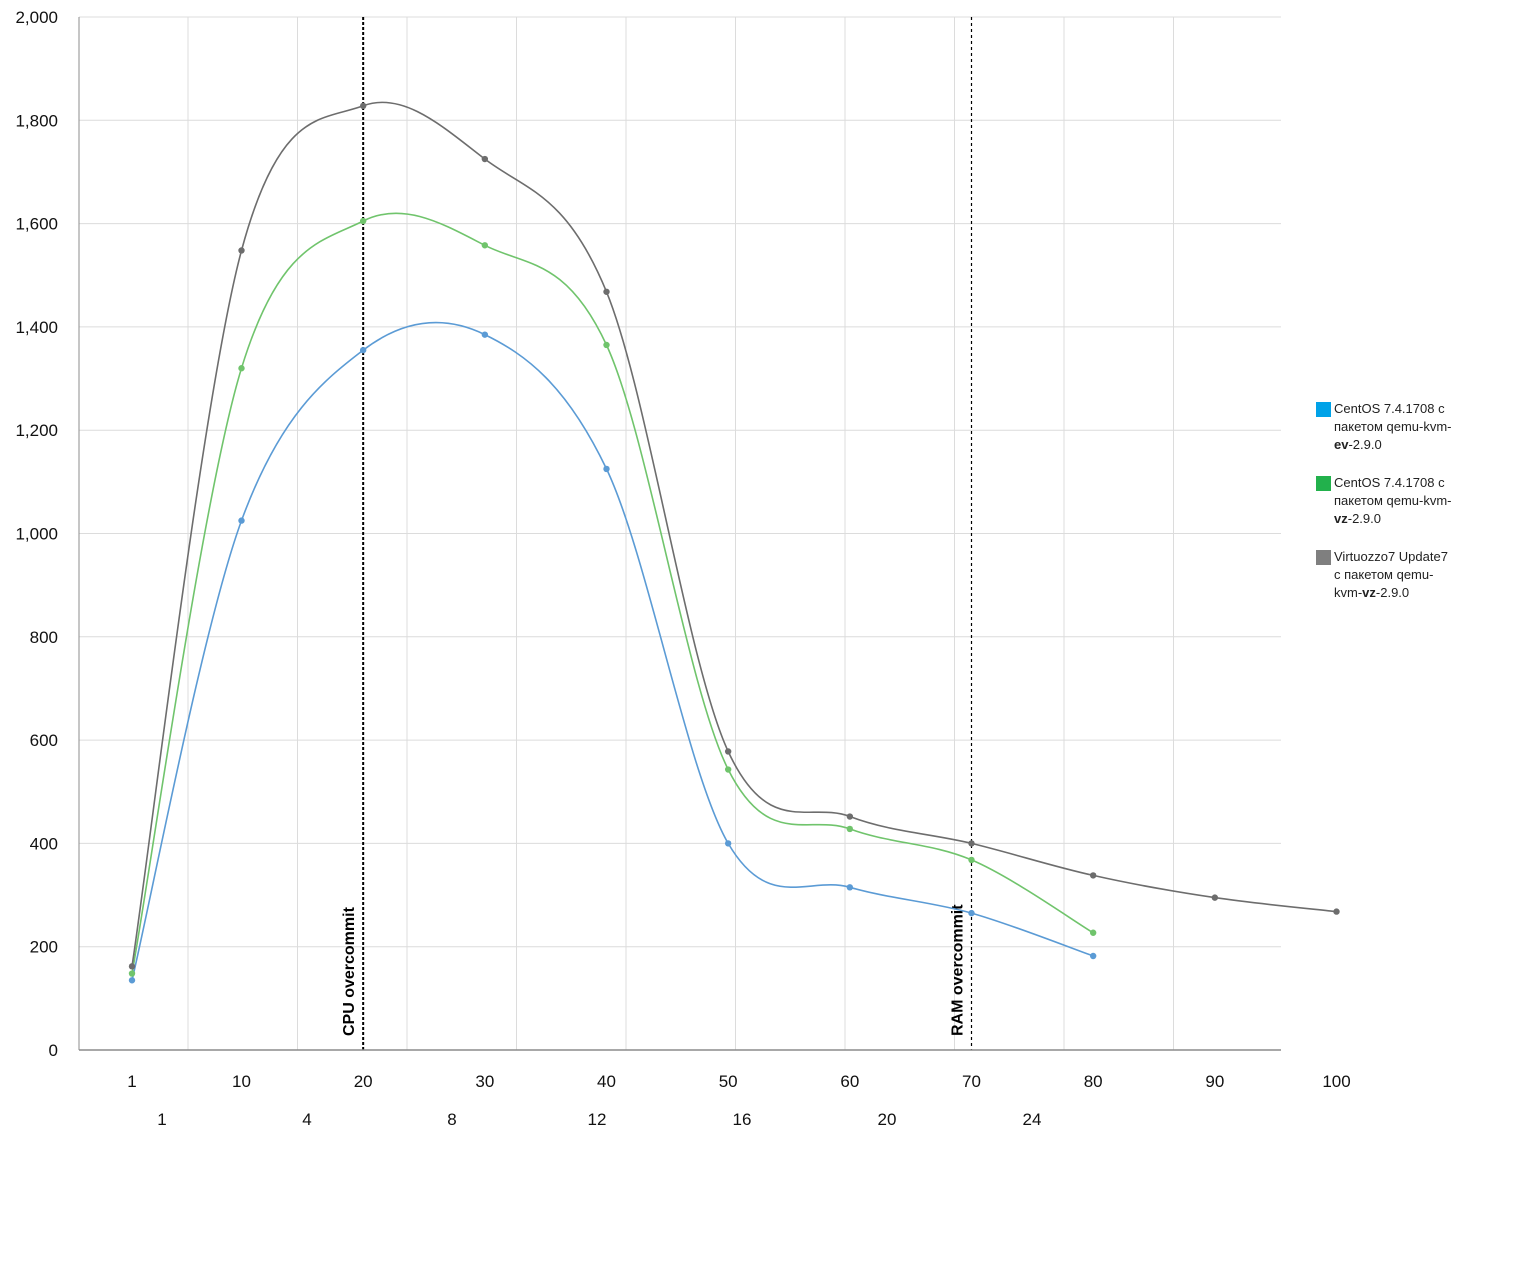 Image resolution: width=1520 pixels, height=1280 pixels. I want to click on legend-label-text: пакетом qemu-kvm-, so click(1393, 500).